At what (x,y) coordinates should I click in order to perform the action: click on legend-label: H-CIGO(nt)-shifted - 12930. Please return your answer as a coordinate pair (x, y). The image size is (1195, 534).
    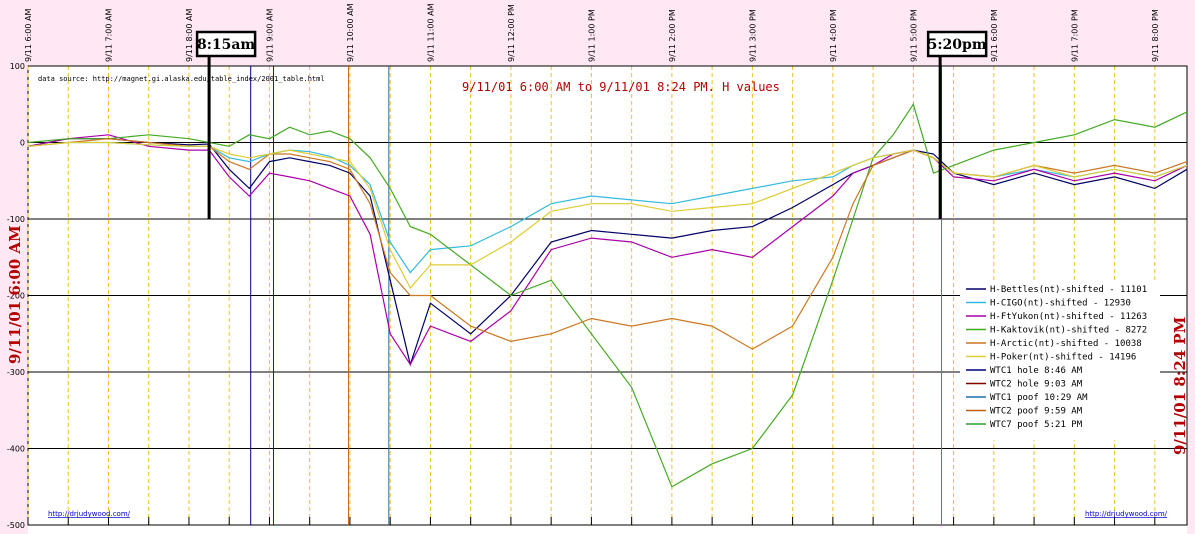
    Looking at the image, I should click on (1060, 304).